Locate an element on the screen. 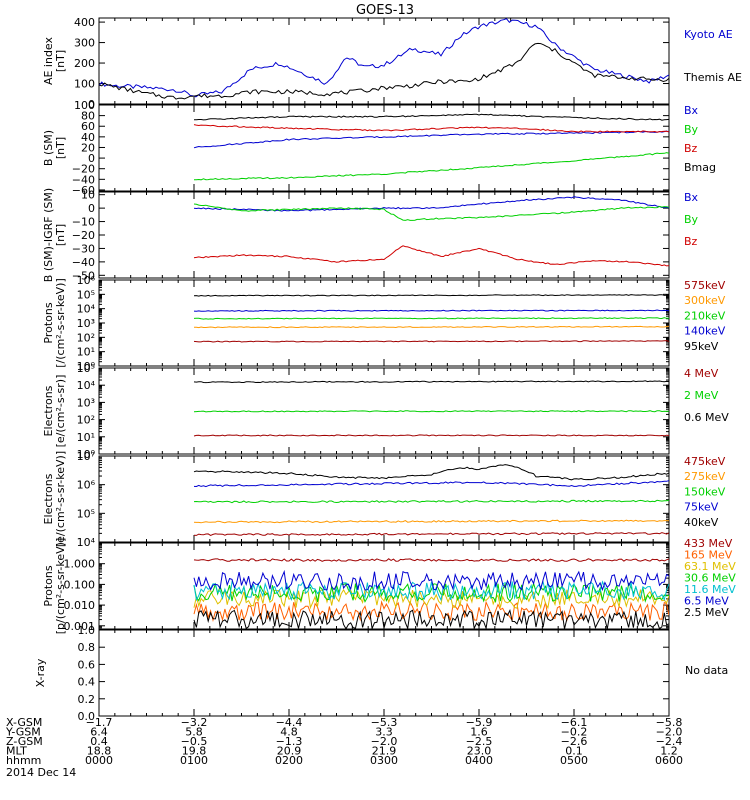 Image resolution: width=750 pixels, height=800 pixels. legend-entry: 150keV is located at coordinates (705, 491).